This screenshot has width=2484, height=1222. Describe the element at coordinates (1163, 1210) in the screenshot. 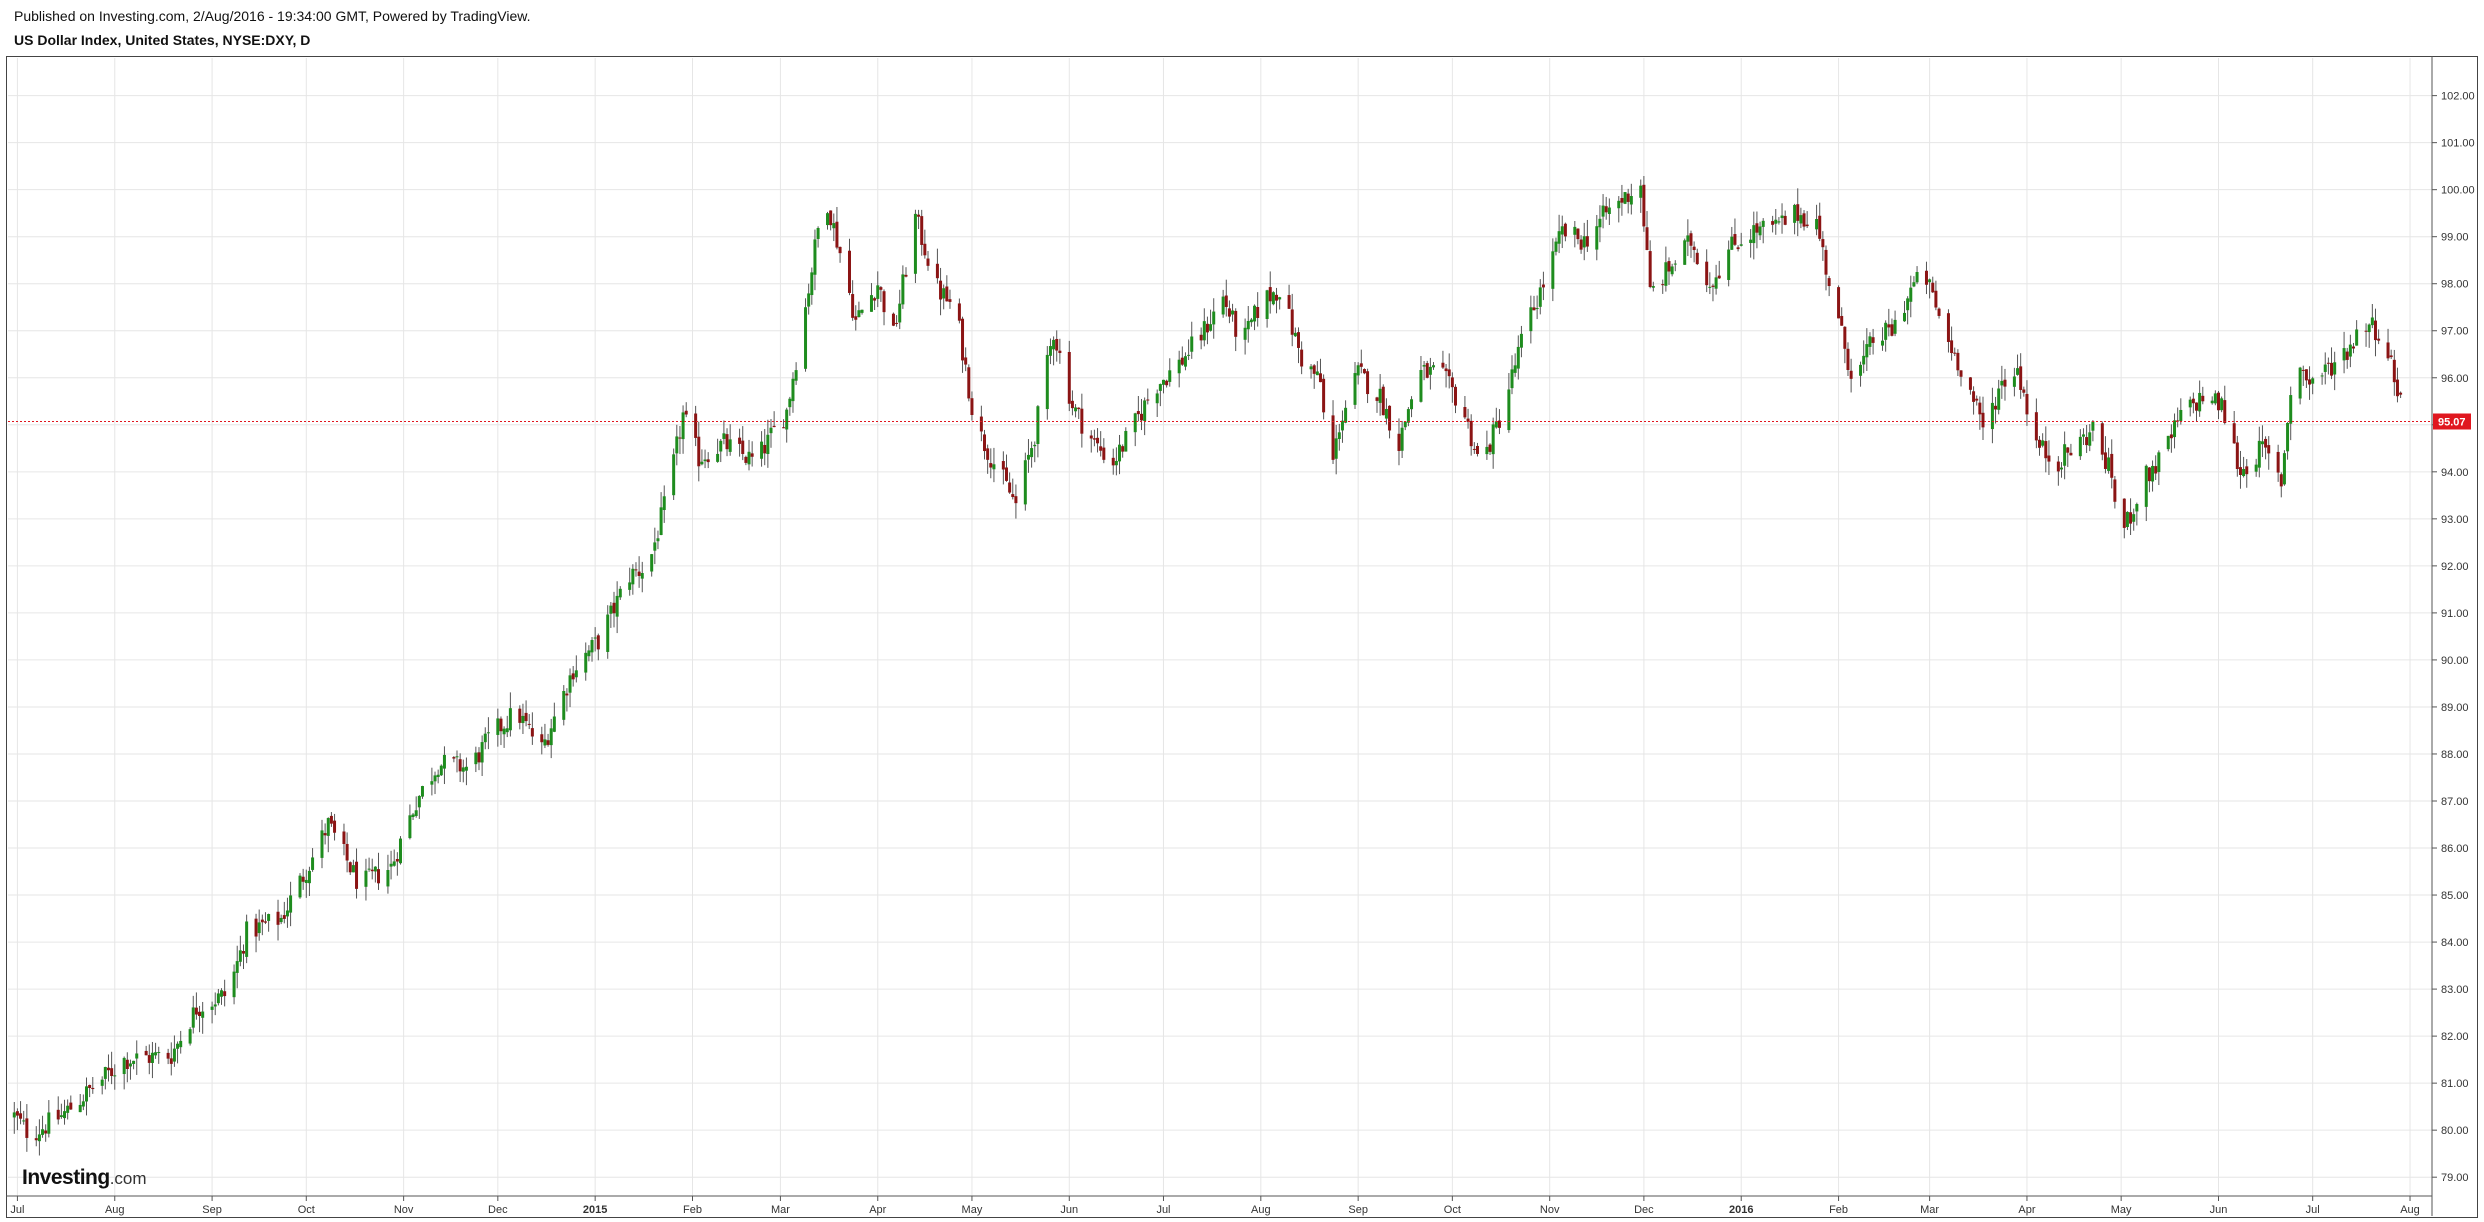

I see `x-tick-label: Jul` at that location.